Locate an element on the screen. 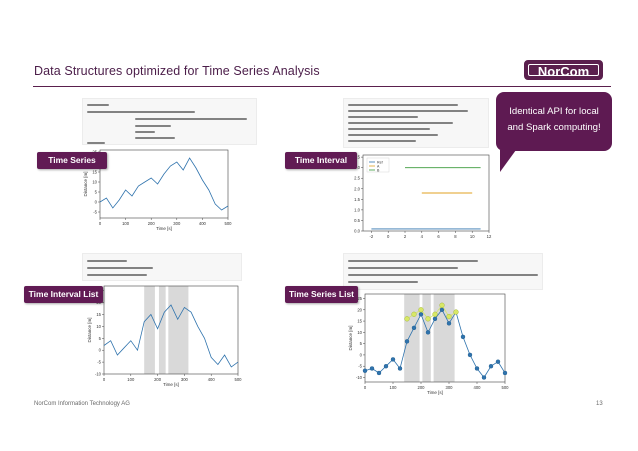 The width and height of the screenshot is (638, 451). legend-label: B is located at coordinates (378, 170).